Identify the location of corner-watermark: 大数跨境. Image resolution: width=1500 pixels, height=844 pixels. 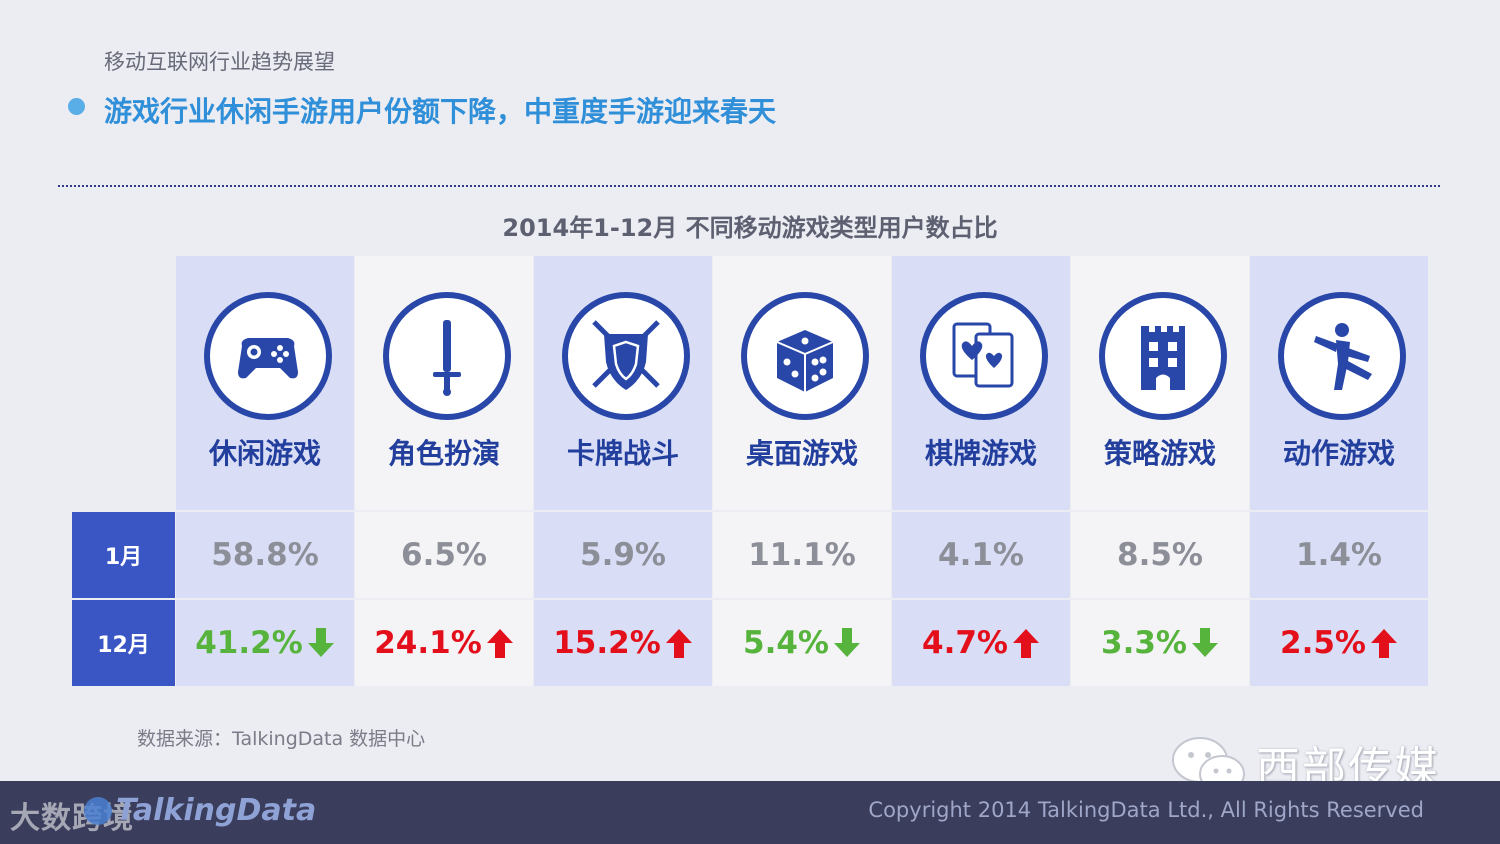
(72, 818).